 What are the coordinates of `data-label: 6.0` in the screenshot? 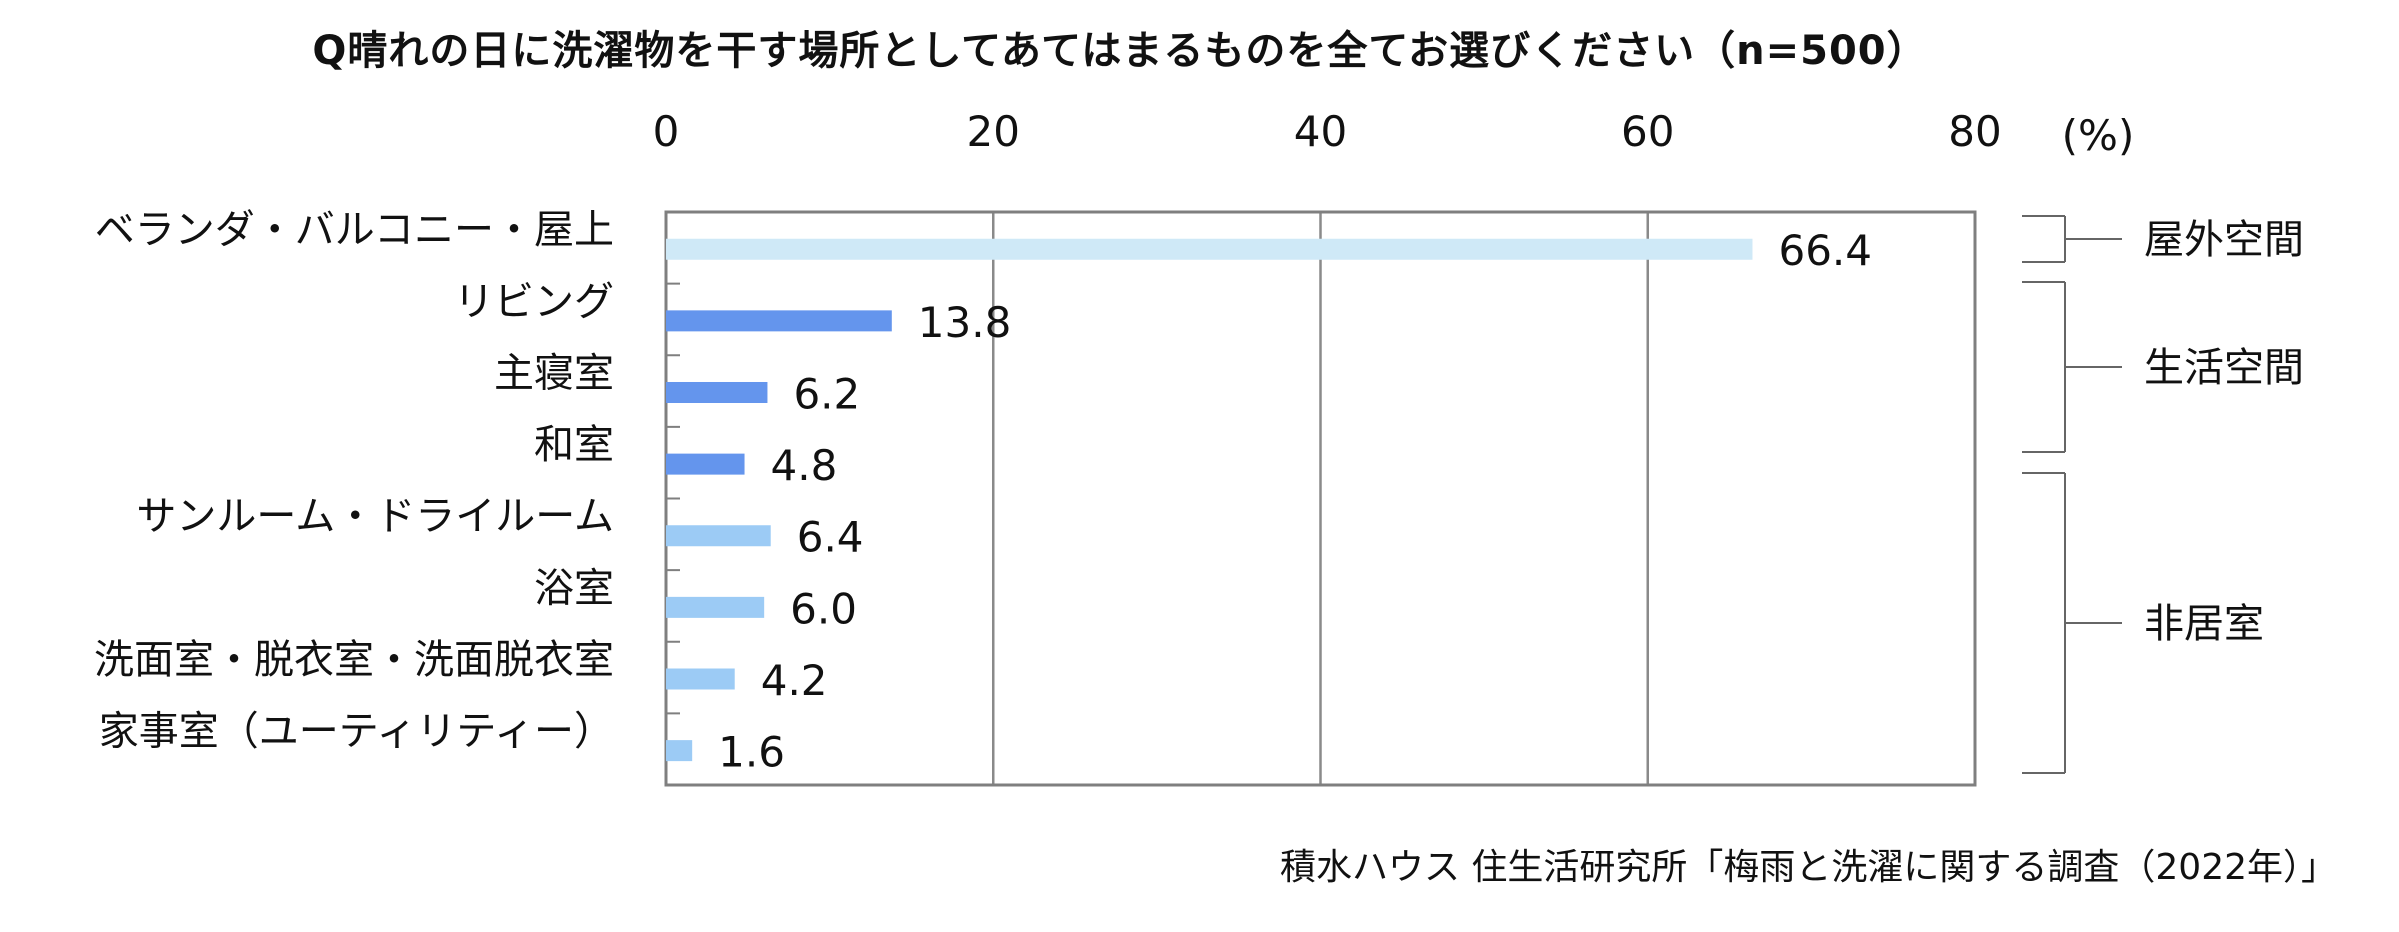 It's located at (823, 608).